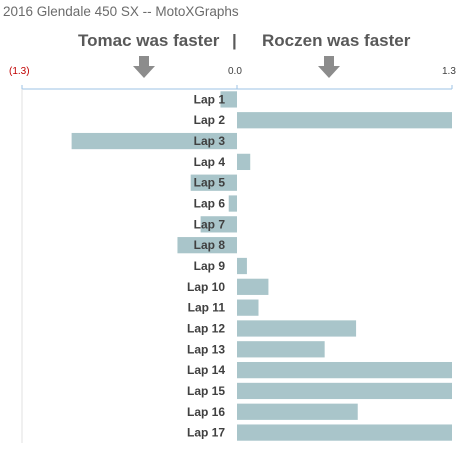  I want to click on x-tick-label-min: (1.3), so click(19, 71).